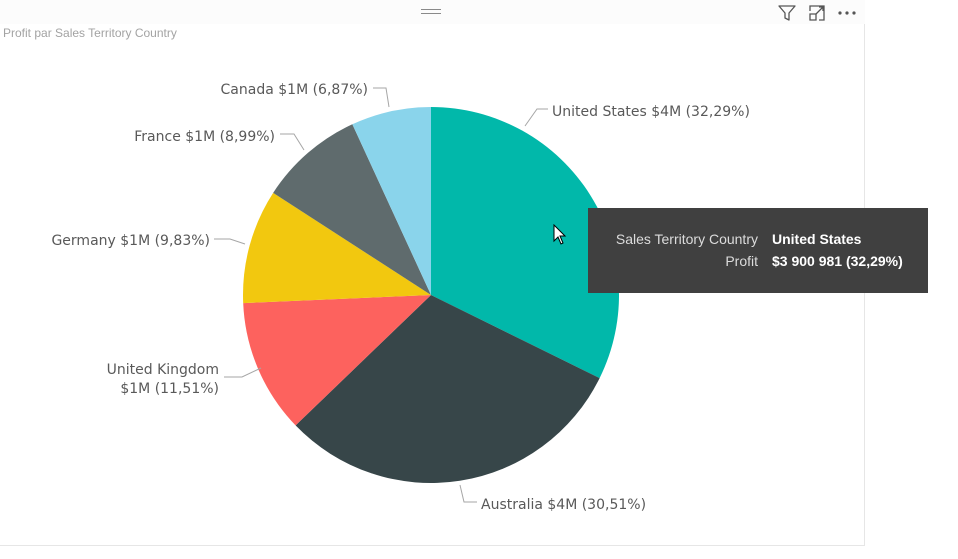  What do you see at coordinates (292, 142) in the screenshot?
I see `leader-line-france` at bounding box center [292, 142].